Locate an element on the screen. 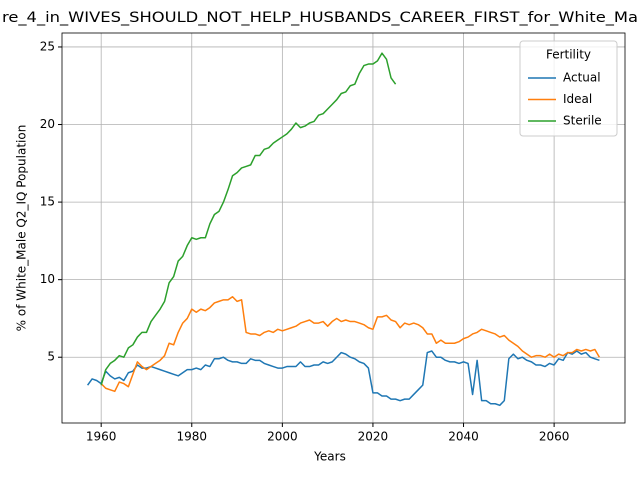  legend: Fertility Actual Ideal Sterile is located at coordinates (568, 88).